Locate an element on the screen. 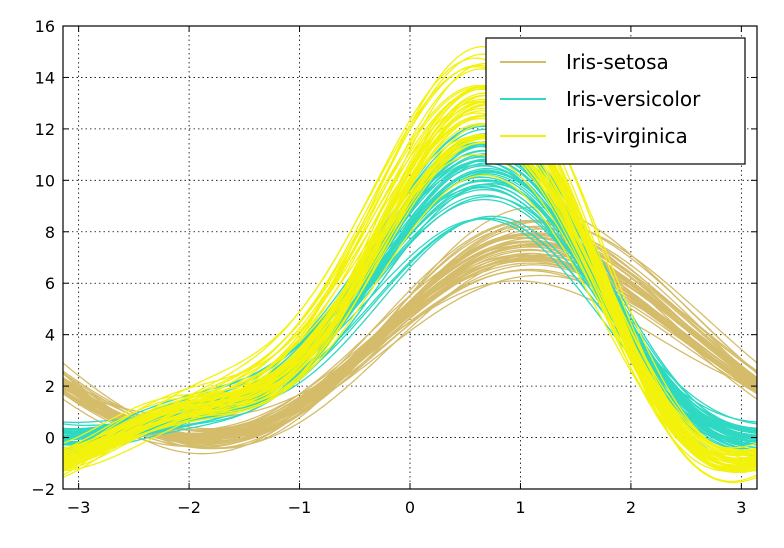 The width and height of the screenshot is (784, 548). legend-label: Iris-setosa is located at coordinates (617, 62).